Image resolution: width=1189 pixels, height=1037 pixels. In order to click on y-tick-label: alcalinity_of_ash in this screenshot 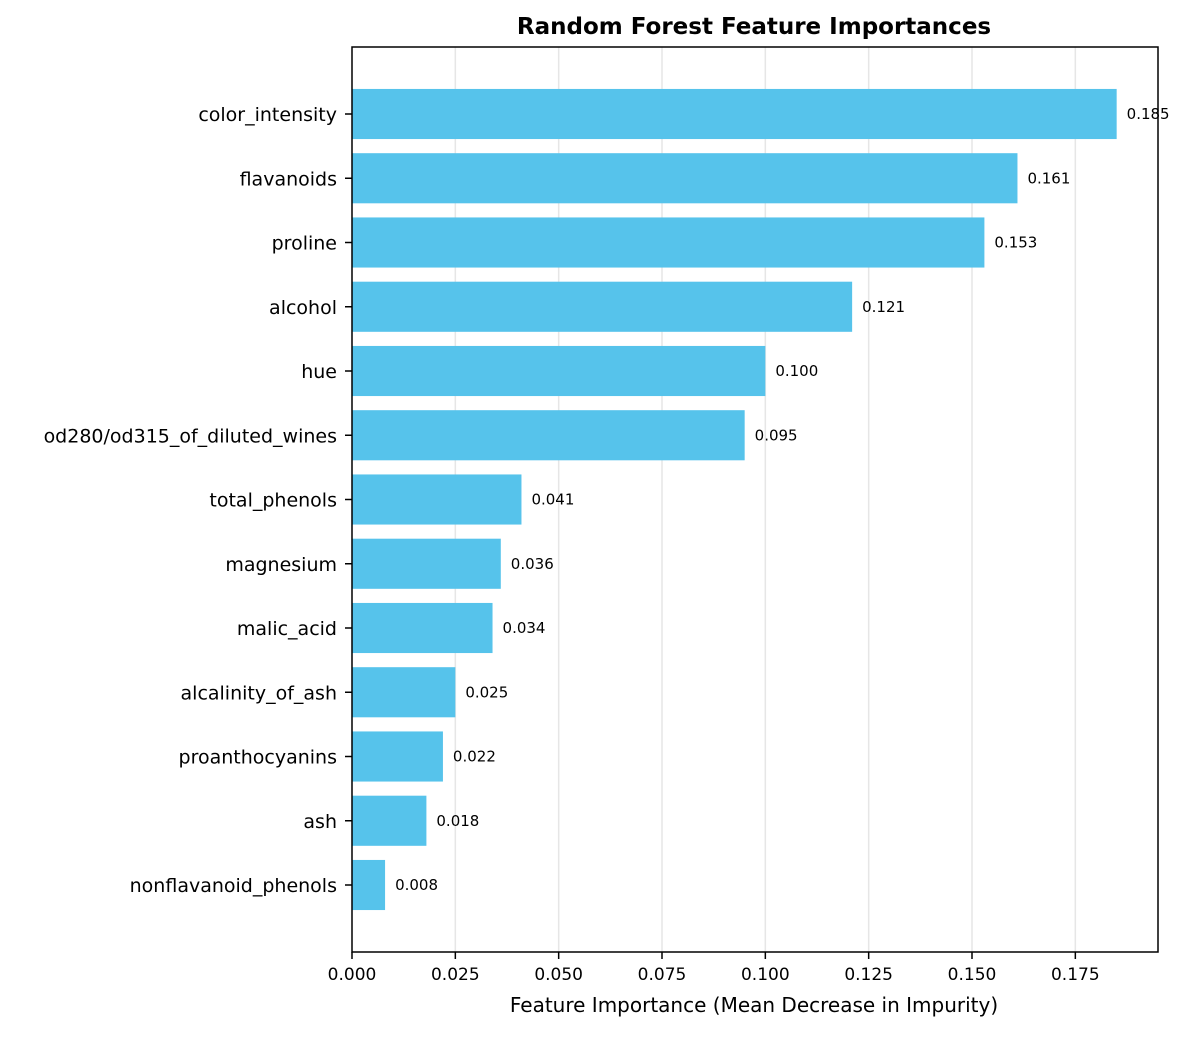, I will do `click(259, 693)`.